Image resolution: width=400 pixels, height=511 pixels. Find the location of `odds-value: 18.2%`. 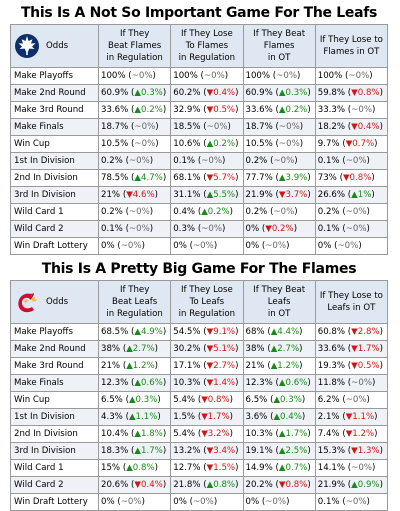

odds-value: 18.2% is located at coordinates (331, 127).